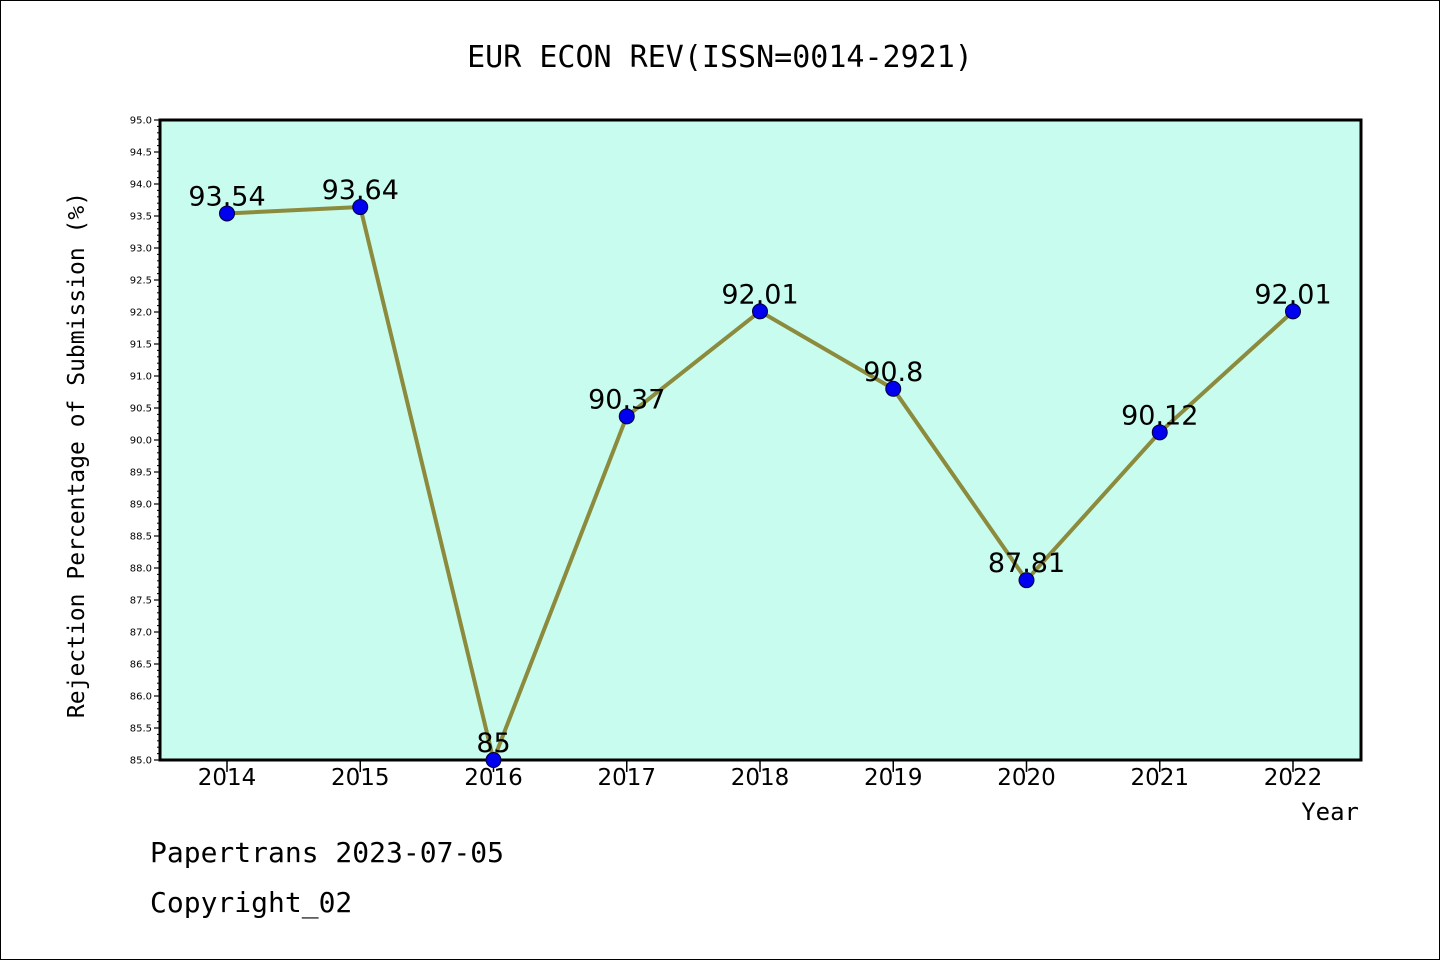  Describe the element at coordinates (1026, 778) in the screenshot. I see `x-tick-label: 2020` at that location.